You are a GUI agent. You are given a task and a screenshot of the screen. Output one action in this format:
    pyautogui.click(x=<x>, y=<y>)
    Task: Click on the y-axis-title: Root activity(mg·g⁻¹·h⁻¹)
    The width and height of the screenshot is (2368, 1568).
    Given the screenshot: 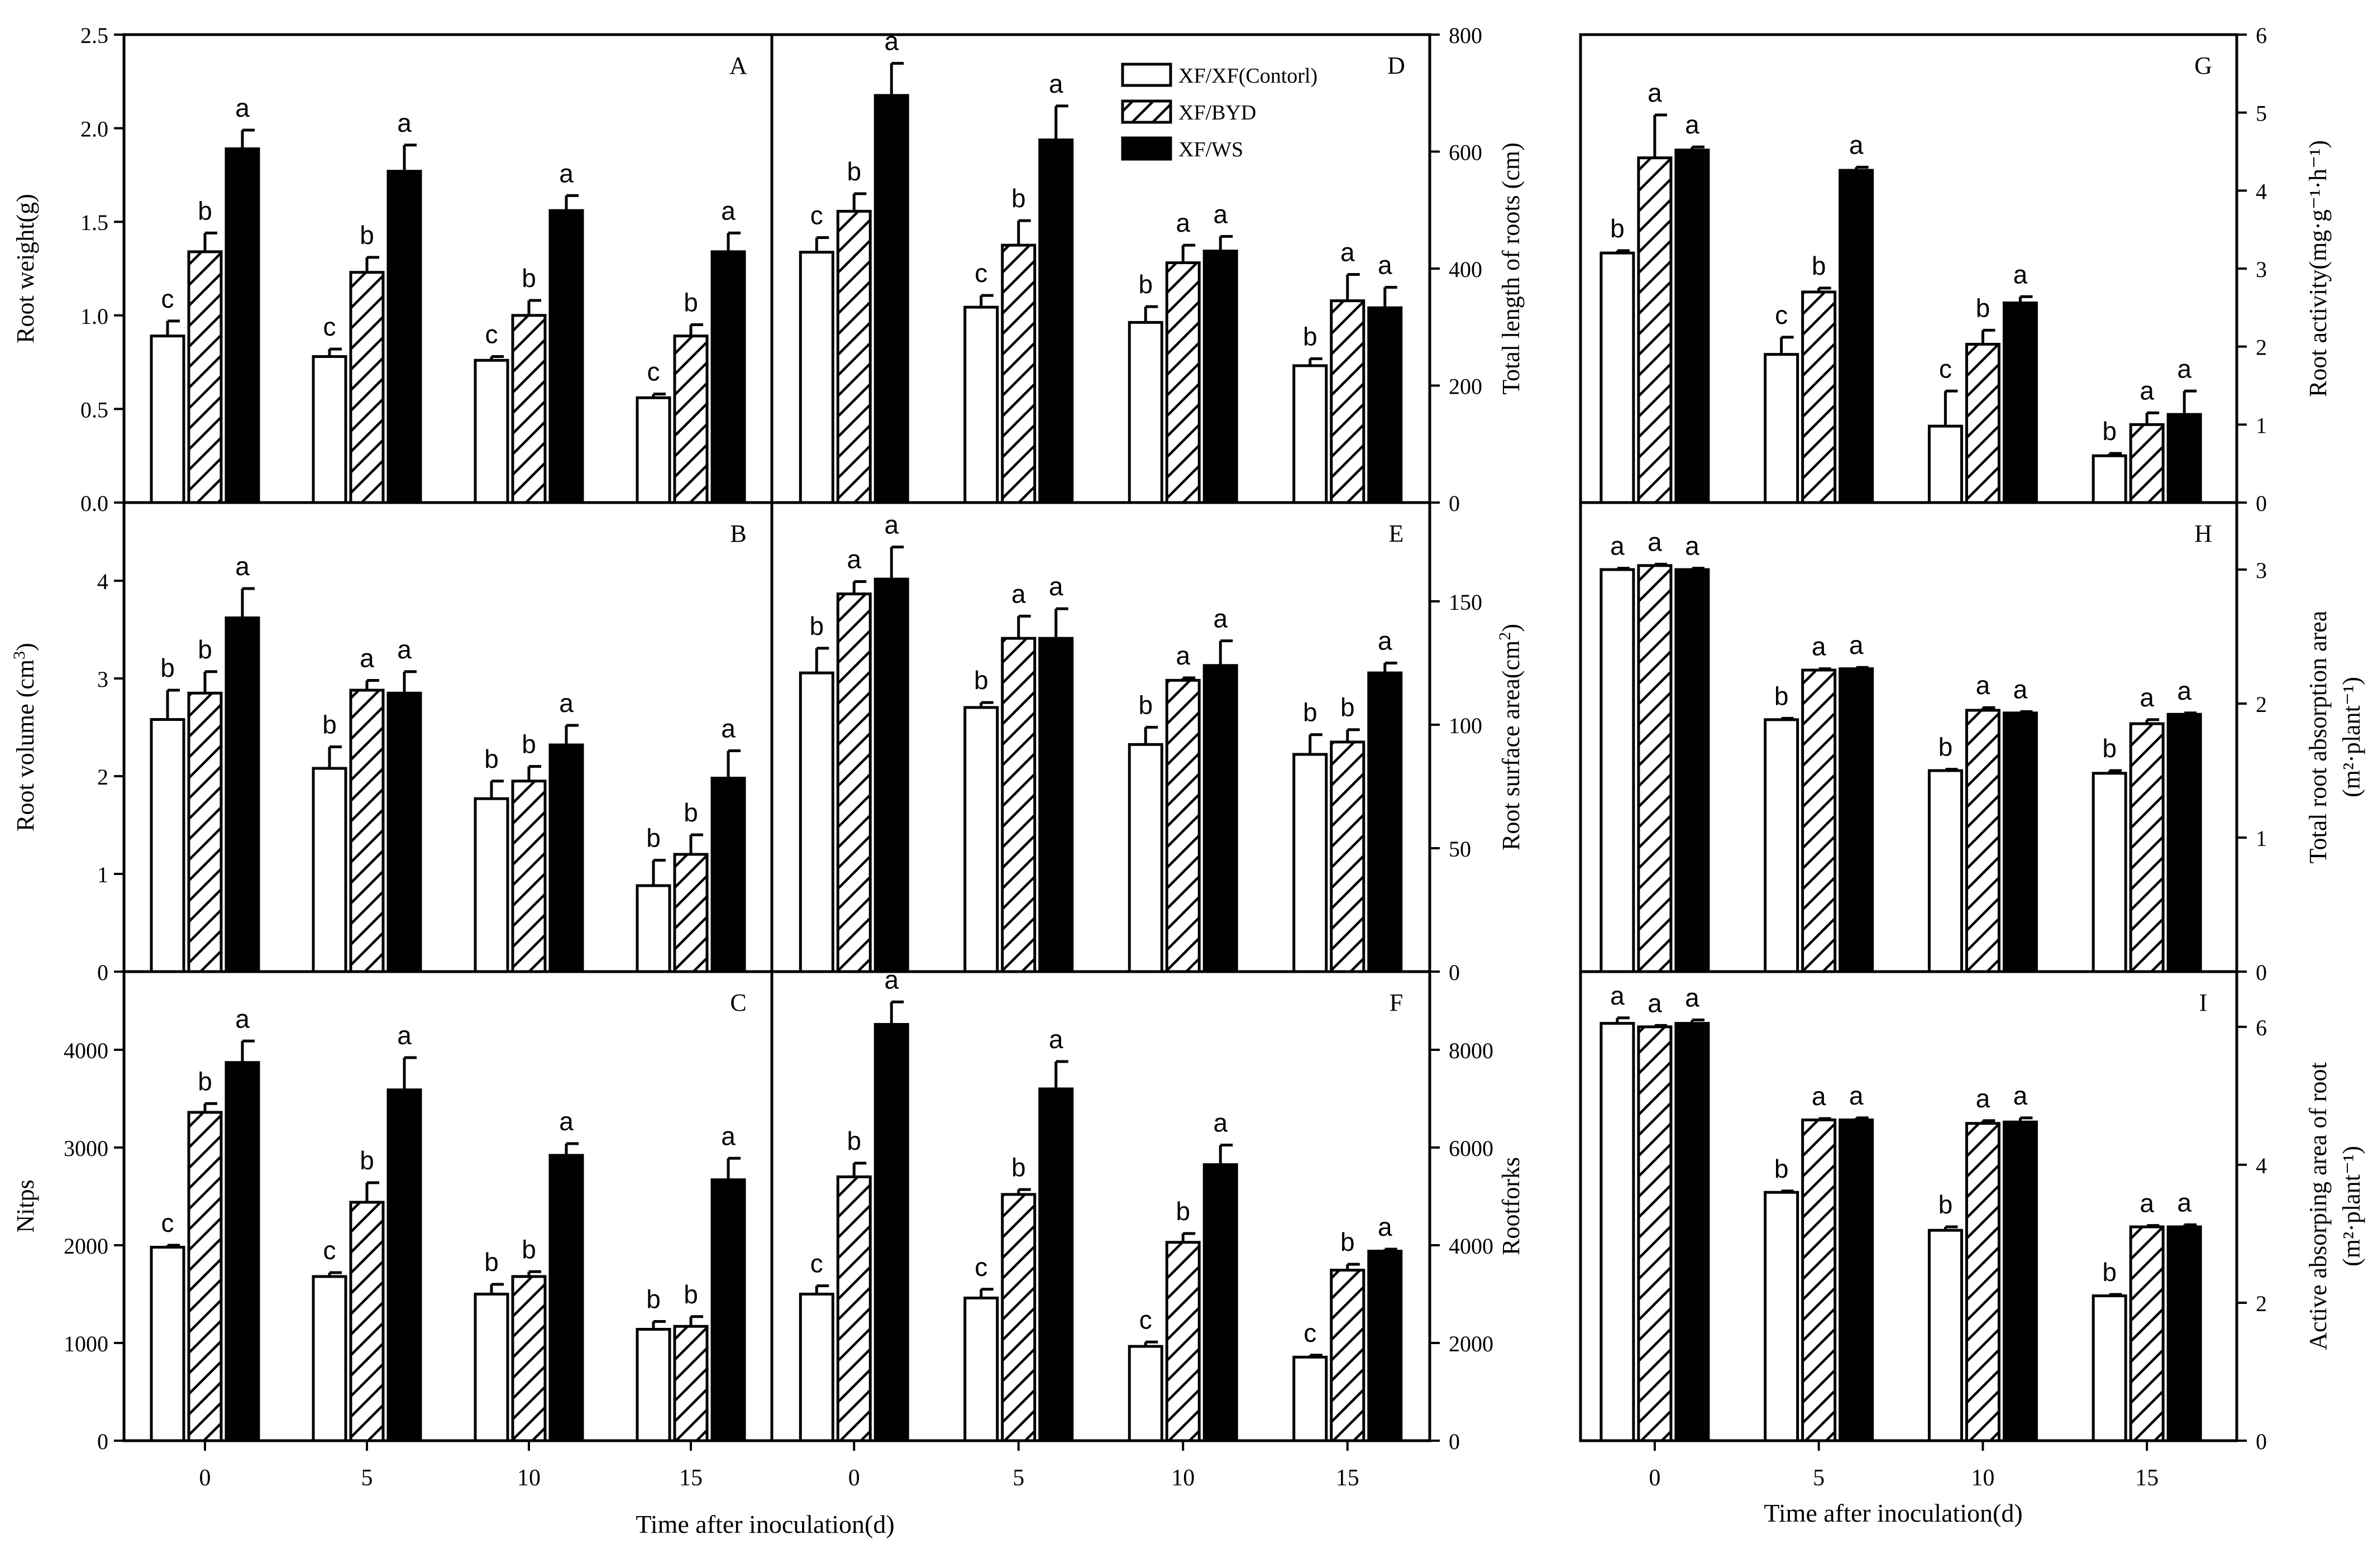 What is the action you would take?
    pyautogui.click(x=2318, y=268)
    